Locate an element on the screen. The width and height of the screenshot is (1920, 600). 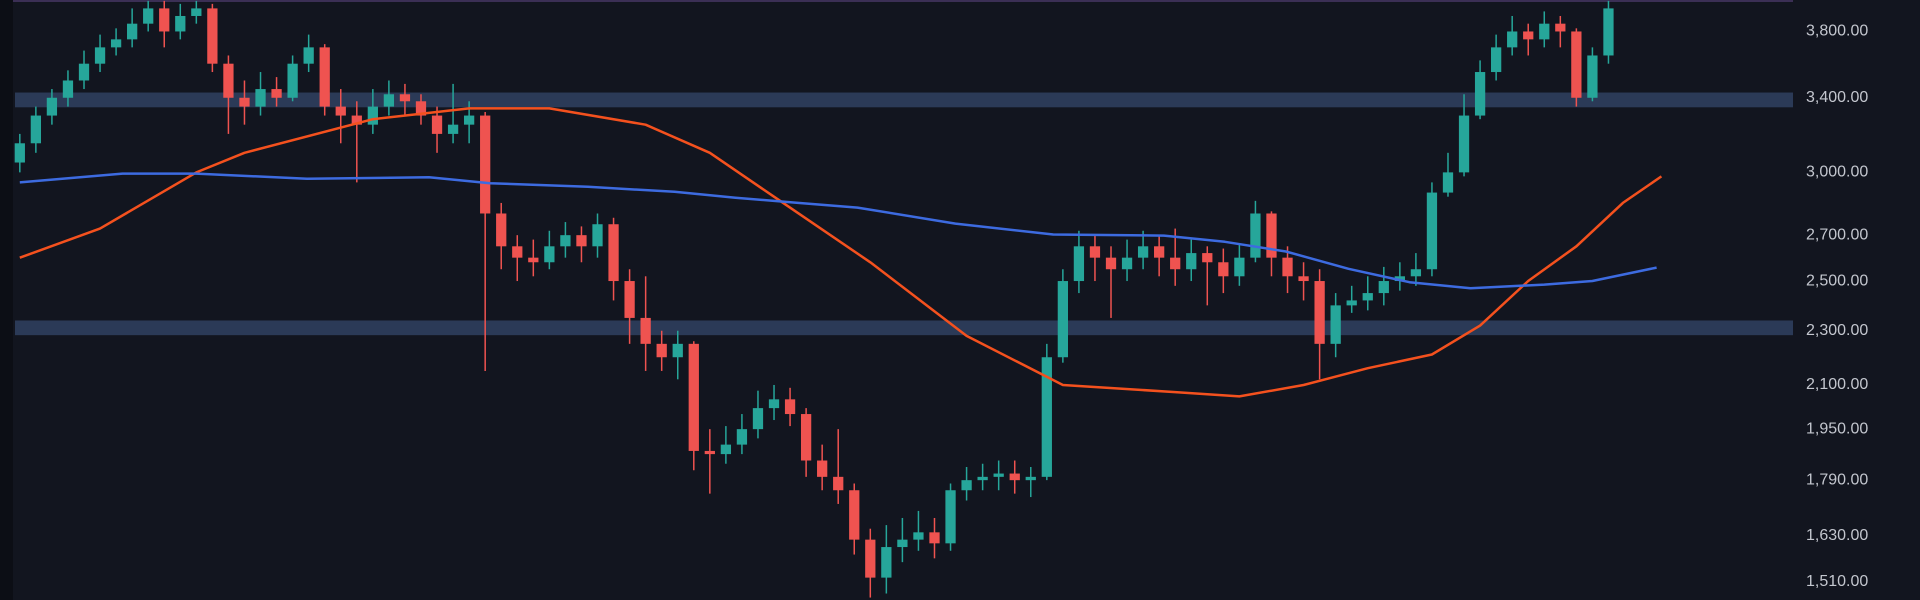
left-edge is located at coordinates (6, 300).